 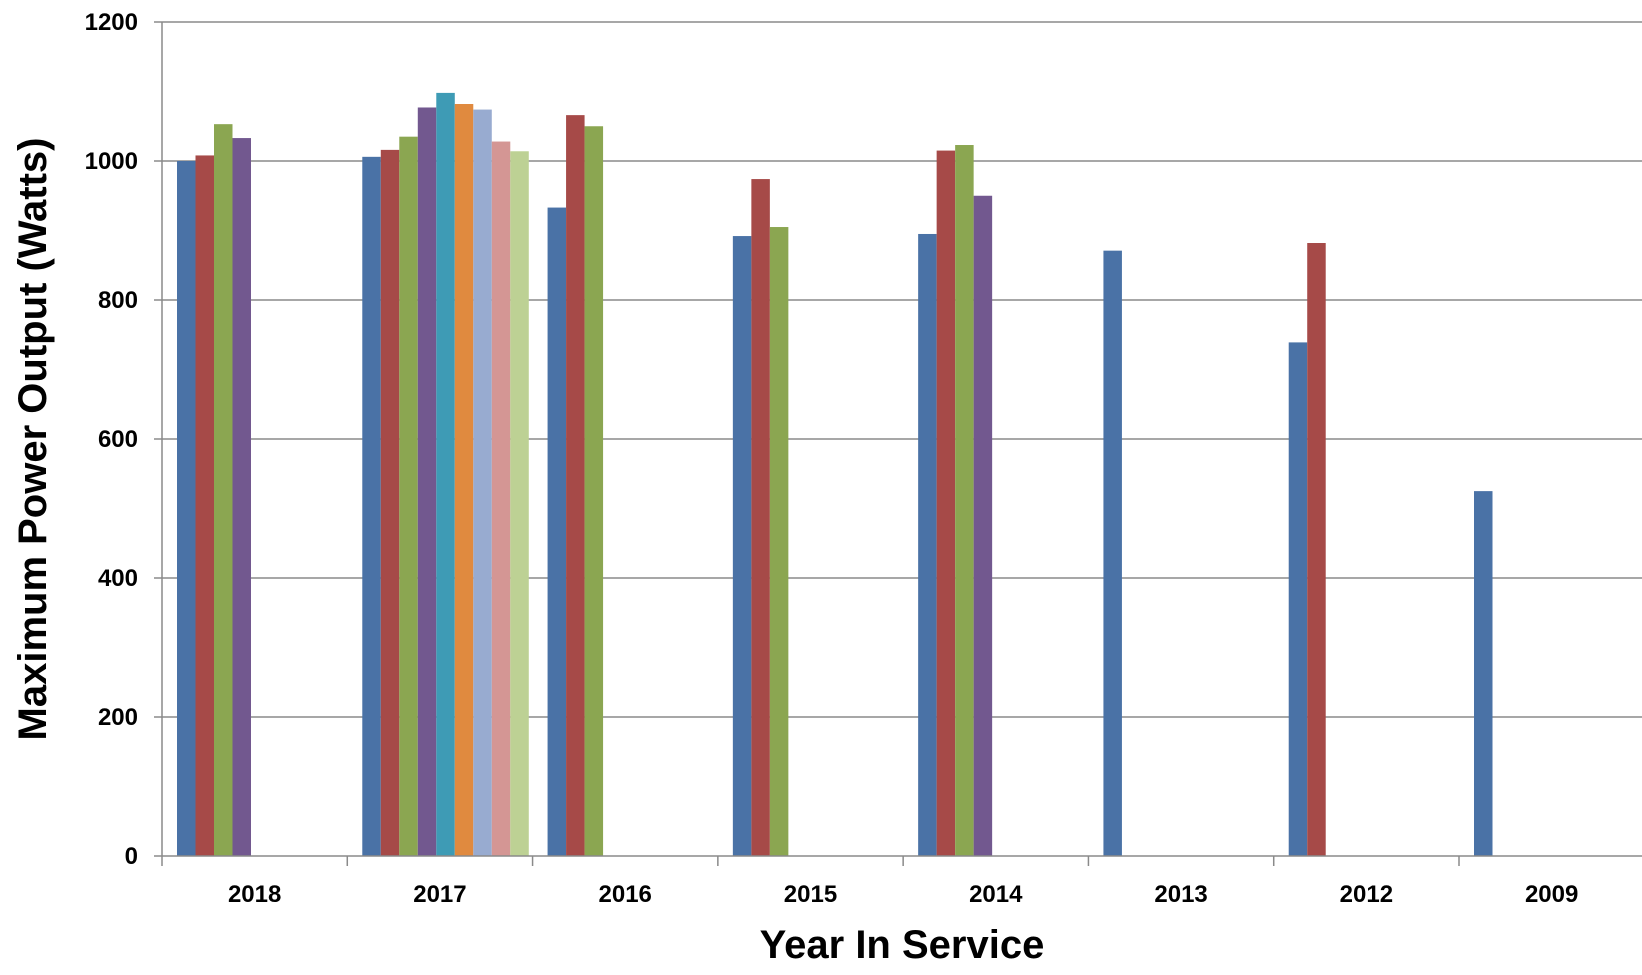 What do you see at coordinates (118, 717) in the screenshot?
I see `y-tick-label: 200` at bounding box center [118, 717].